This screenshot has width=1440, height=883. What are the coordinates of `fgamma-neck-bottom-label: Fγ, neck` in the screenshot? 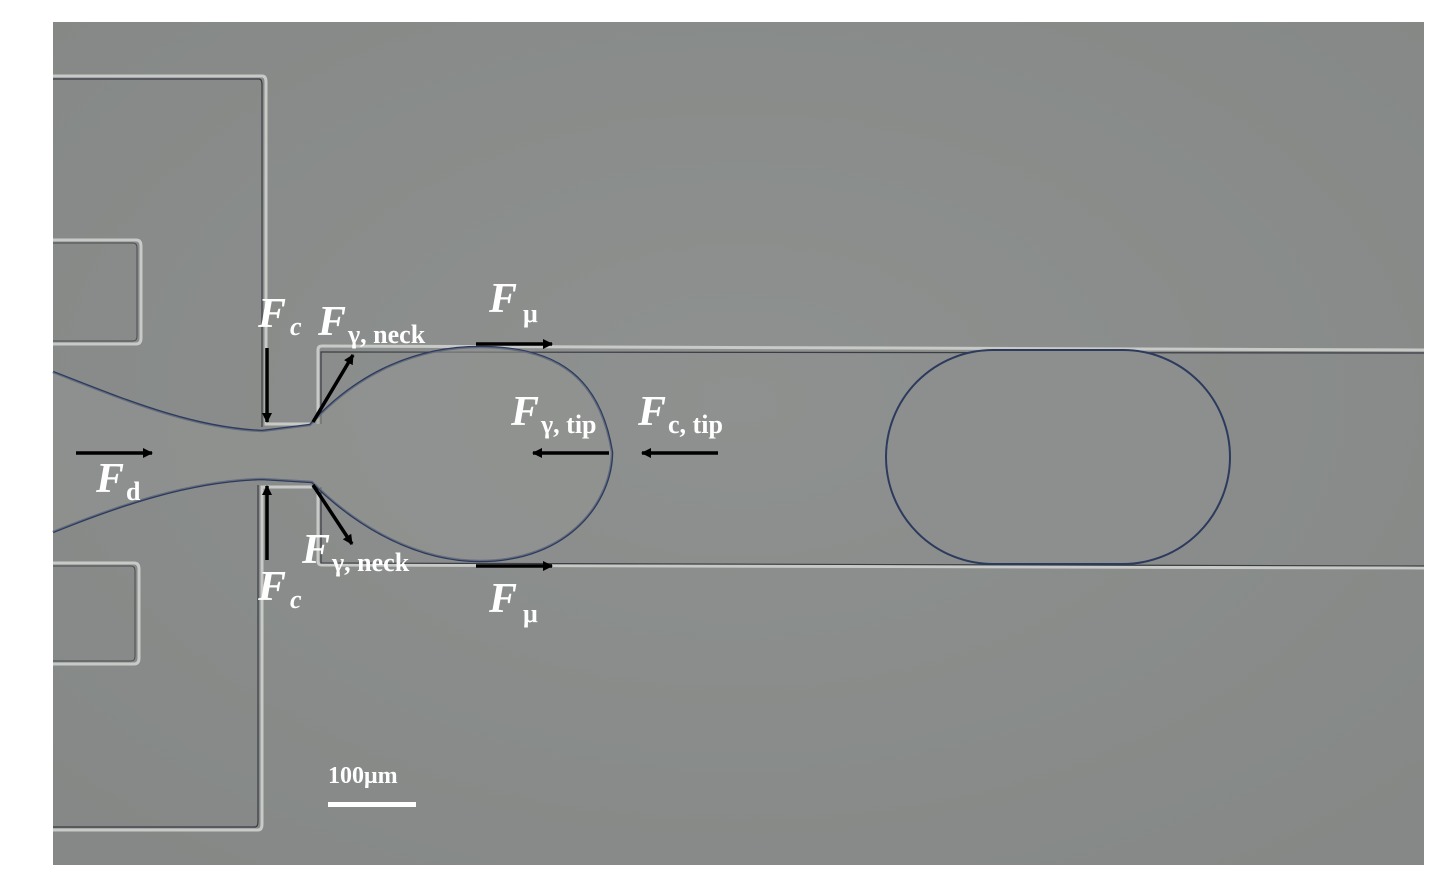 It's located at (355, 552).